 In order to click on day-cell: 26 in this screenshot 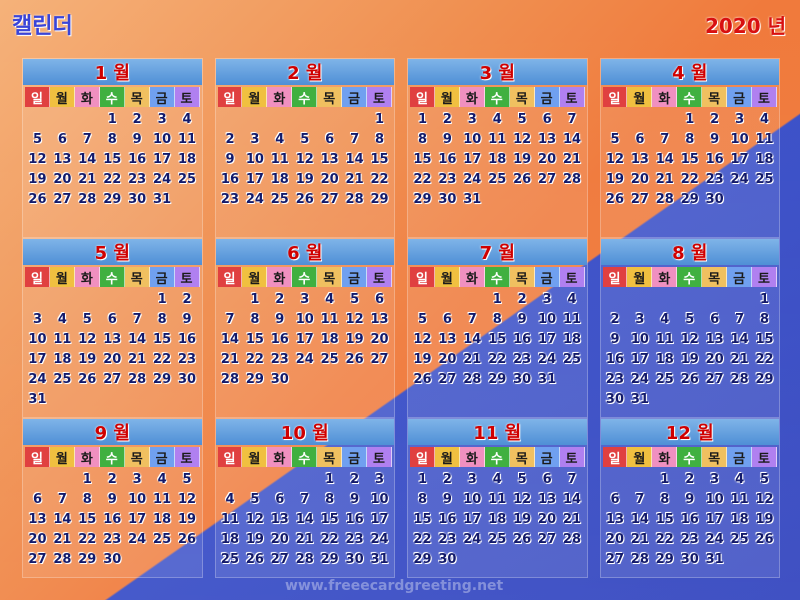, I will do `click(37, 199)`.